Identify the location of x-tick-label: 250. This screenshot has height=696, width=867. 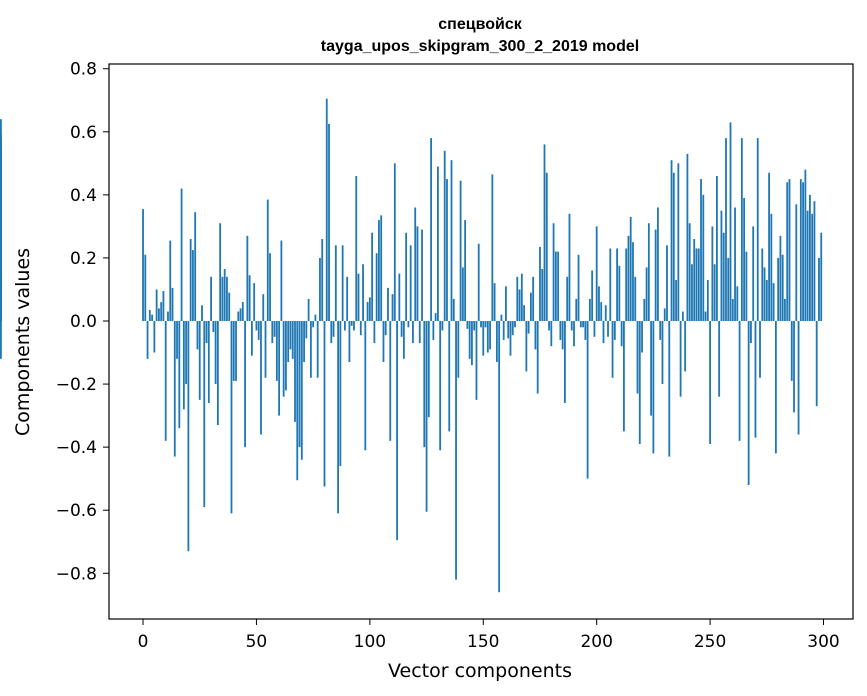
(710, 642).